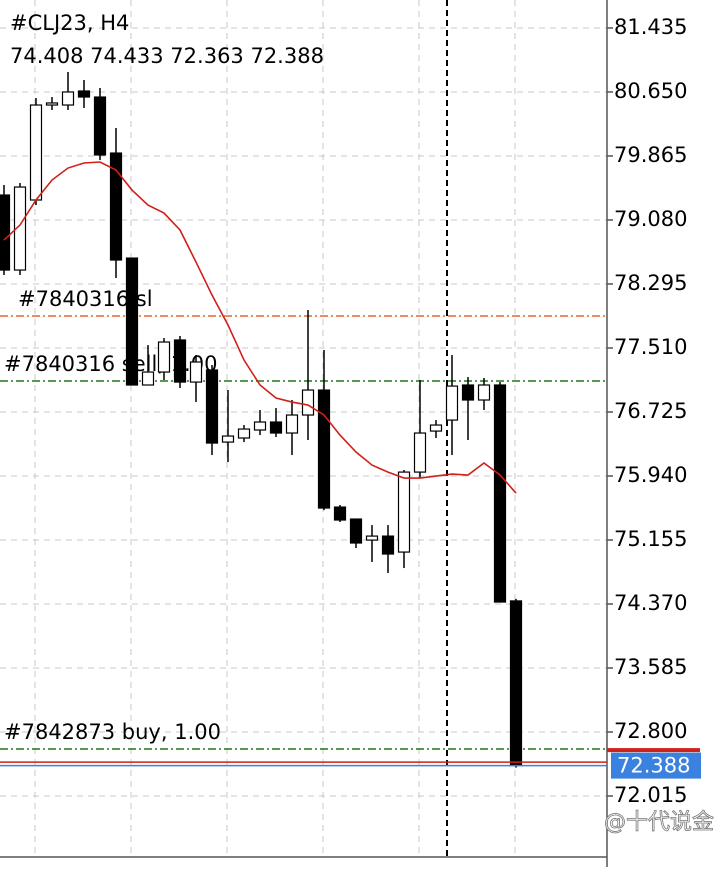 The image size is (720, 871). Describe the element at coordinates (650, 539) in the screenshot. I see `y-tick-label: 75.155` at that location.